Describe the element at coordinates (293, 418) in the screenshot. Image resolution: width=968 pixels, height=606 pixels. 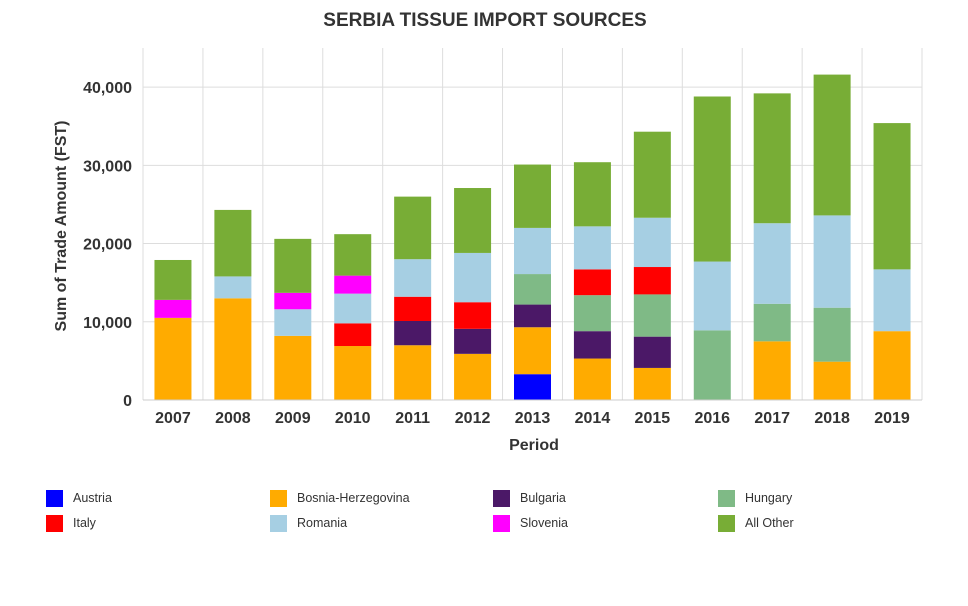
I see `x-tick-label: 2009` at that location.